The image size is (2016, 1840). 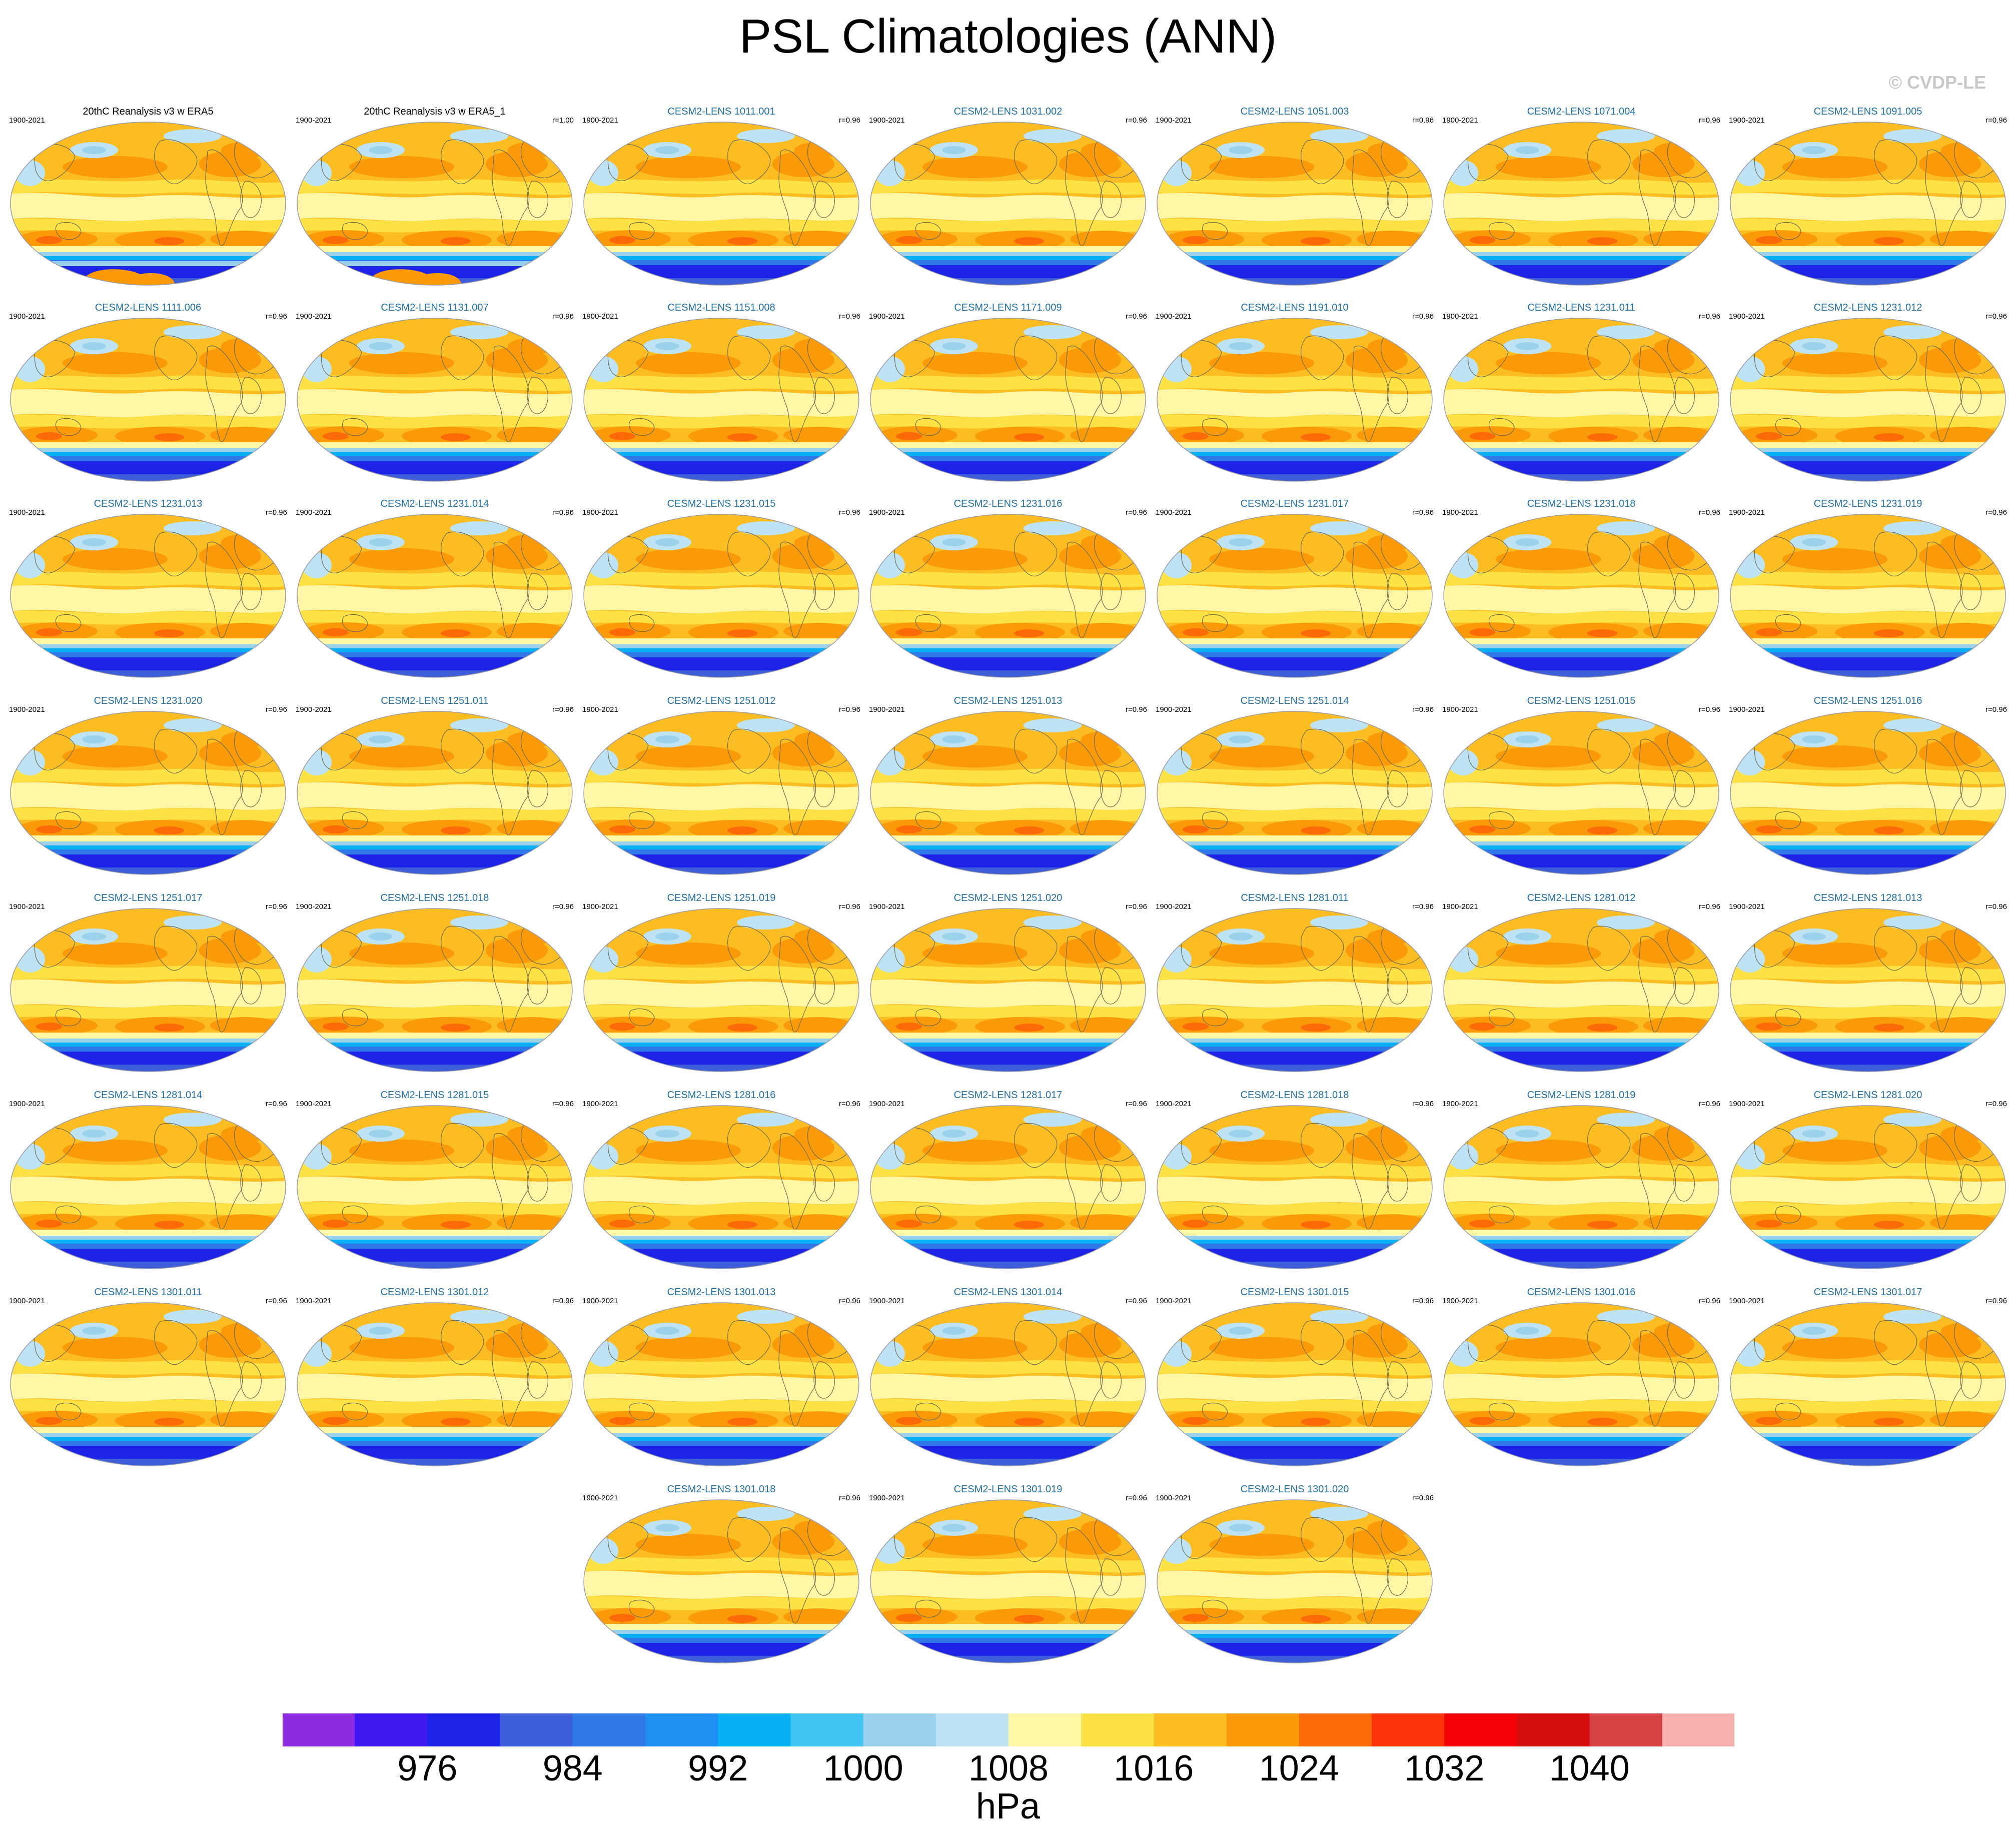 I want to click on map-panel: CESM2-LENS 1281.015 1900-2021 r=0.96, so click(x=435, y=1182).